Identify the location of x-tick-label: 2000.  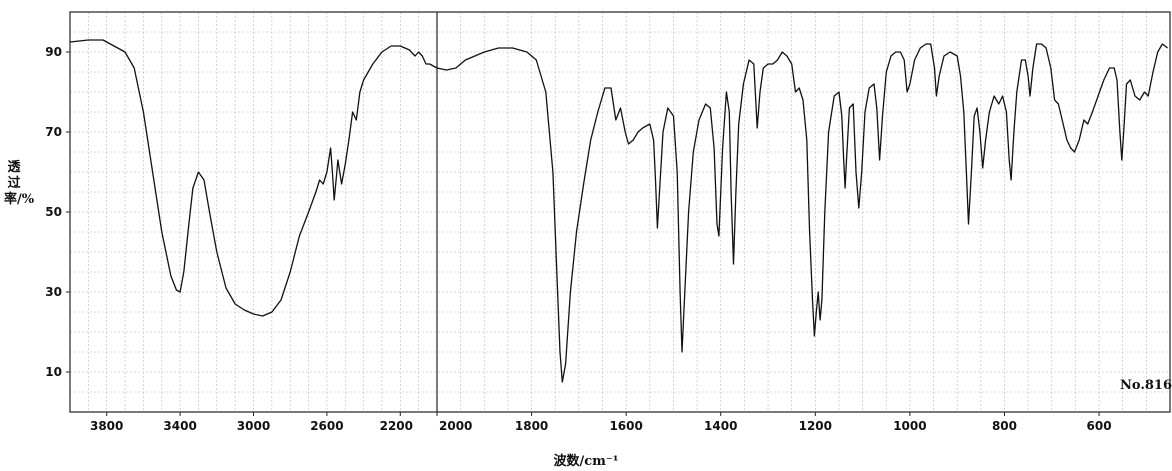
(455, 426).